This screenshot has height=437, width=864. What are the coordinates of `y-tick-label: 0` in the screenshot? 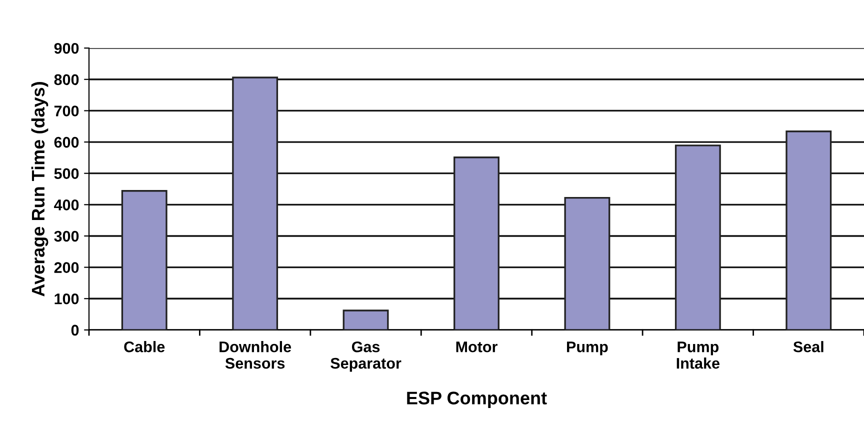 It's located at (75, 330).